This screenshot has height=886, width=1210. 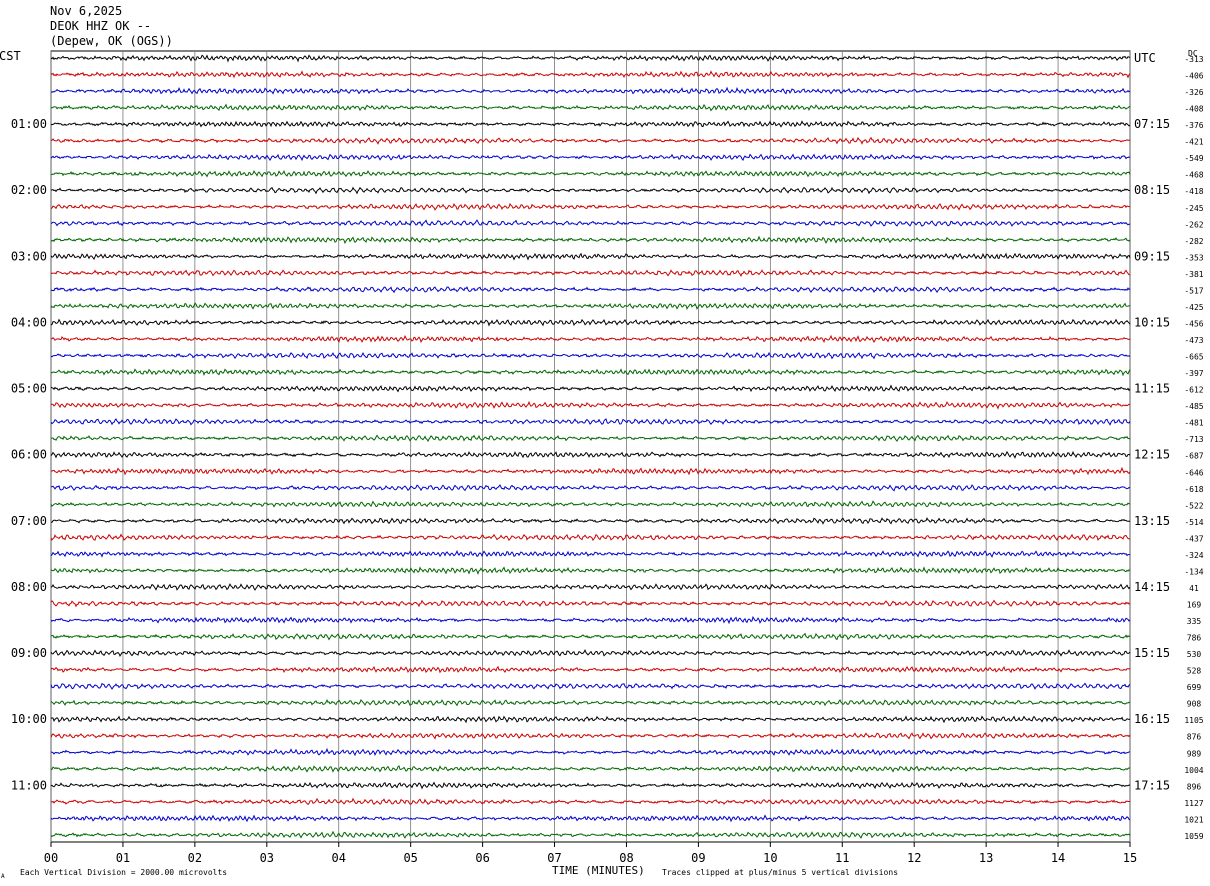 What do you see at coordinates (29, 322) in the screenshot?
I see `left-hour-label: 04:00` at bounding box center [29, 322].